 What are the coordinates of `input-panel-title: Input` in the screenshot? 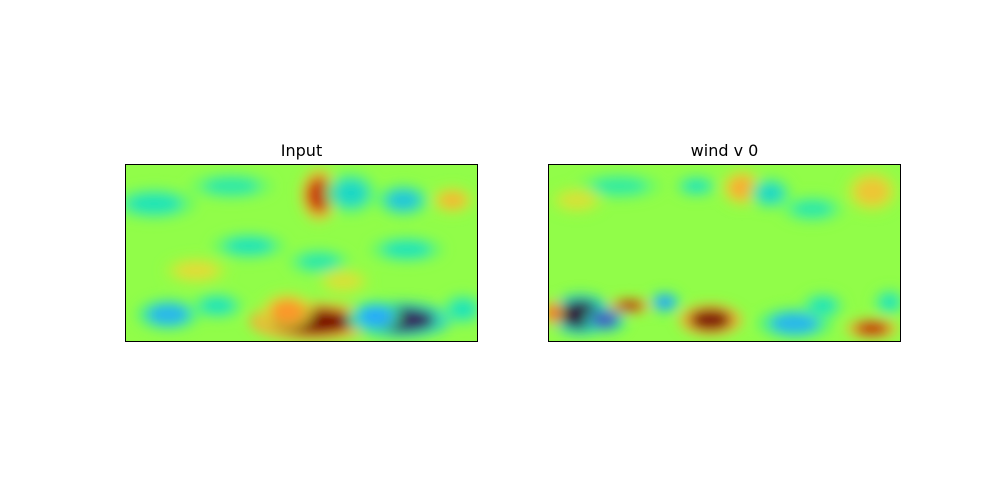 It's located at (301, 150).